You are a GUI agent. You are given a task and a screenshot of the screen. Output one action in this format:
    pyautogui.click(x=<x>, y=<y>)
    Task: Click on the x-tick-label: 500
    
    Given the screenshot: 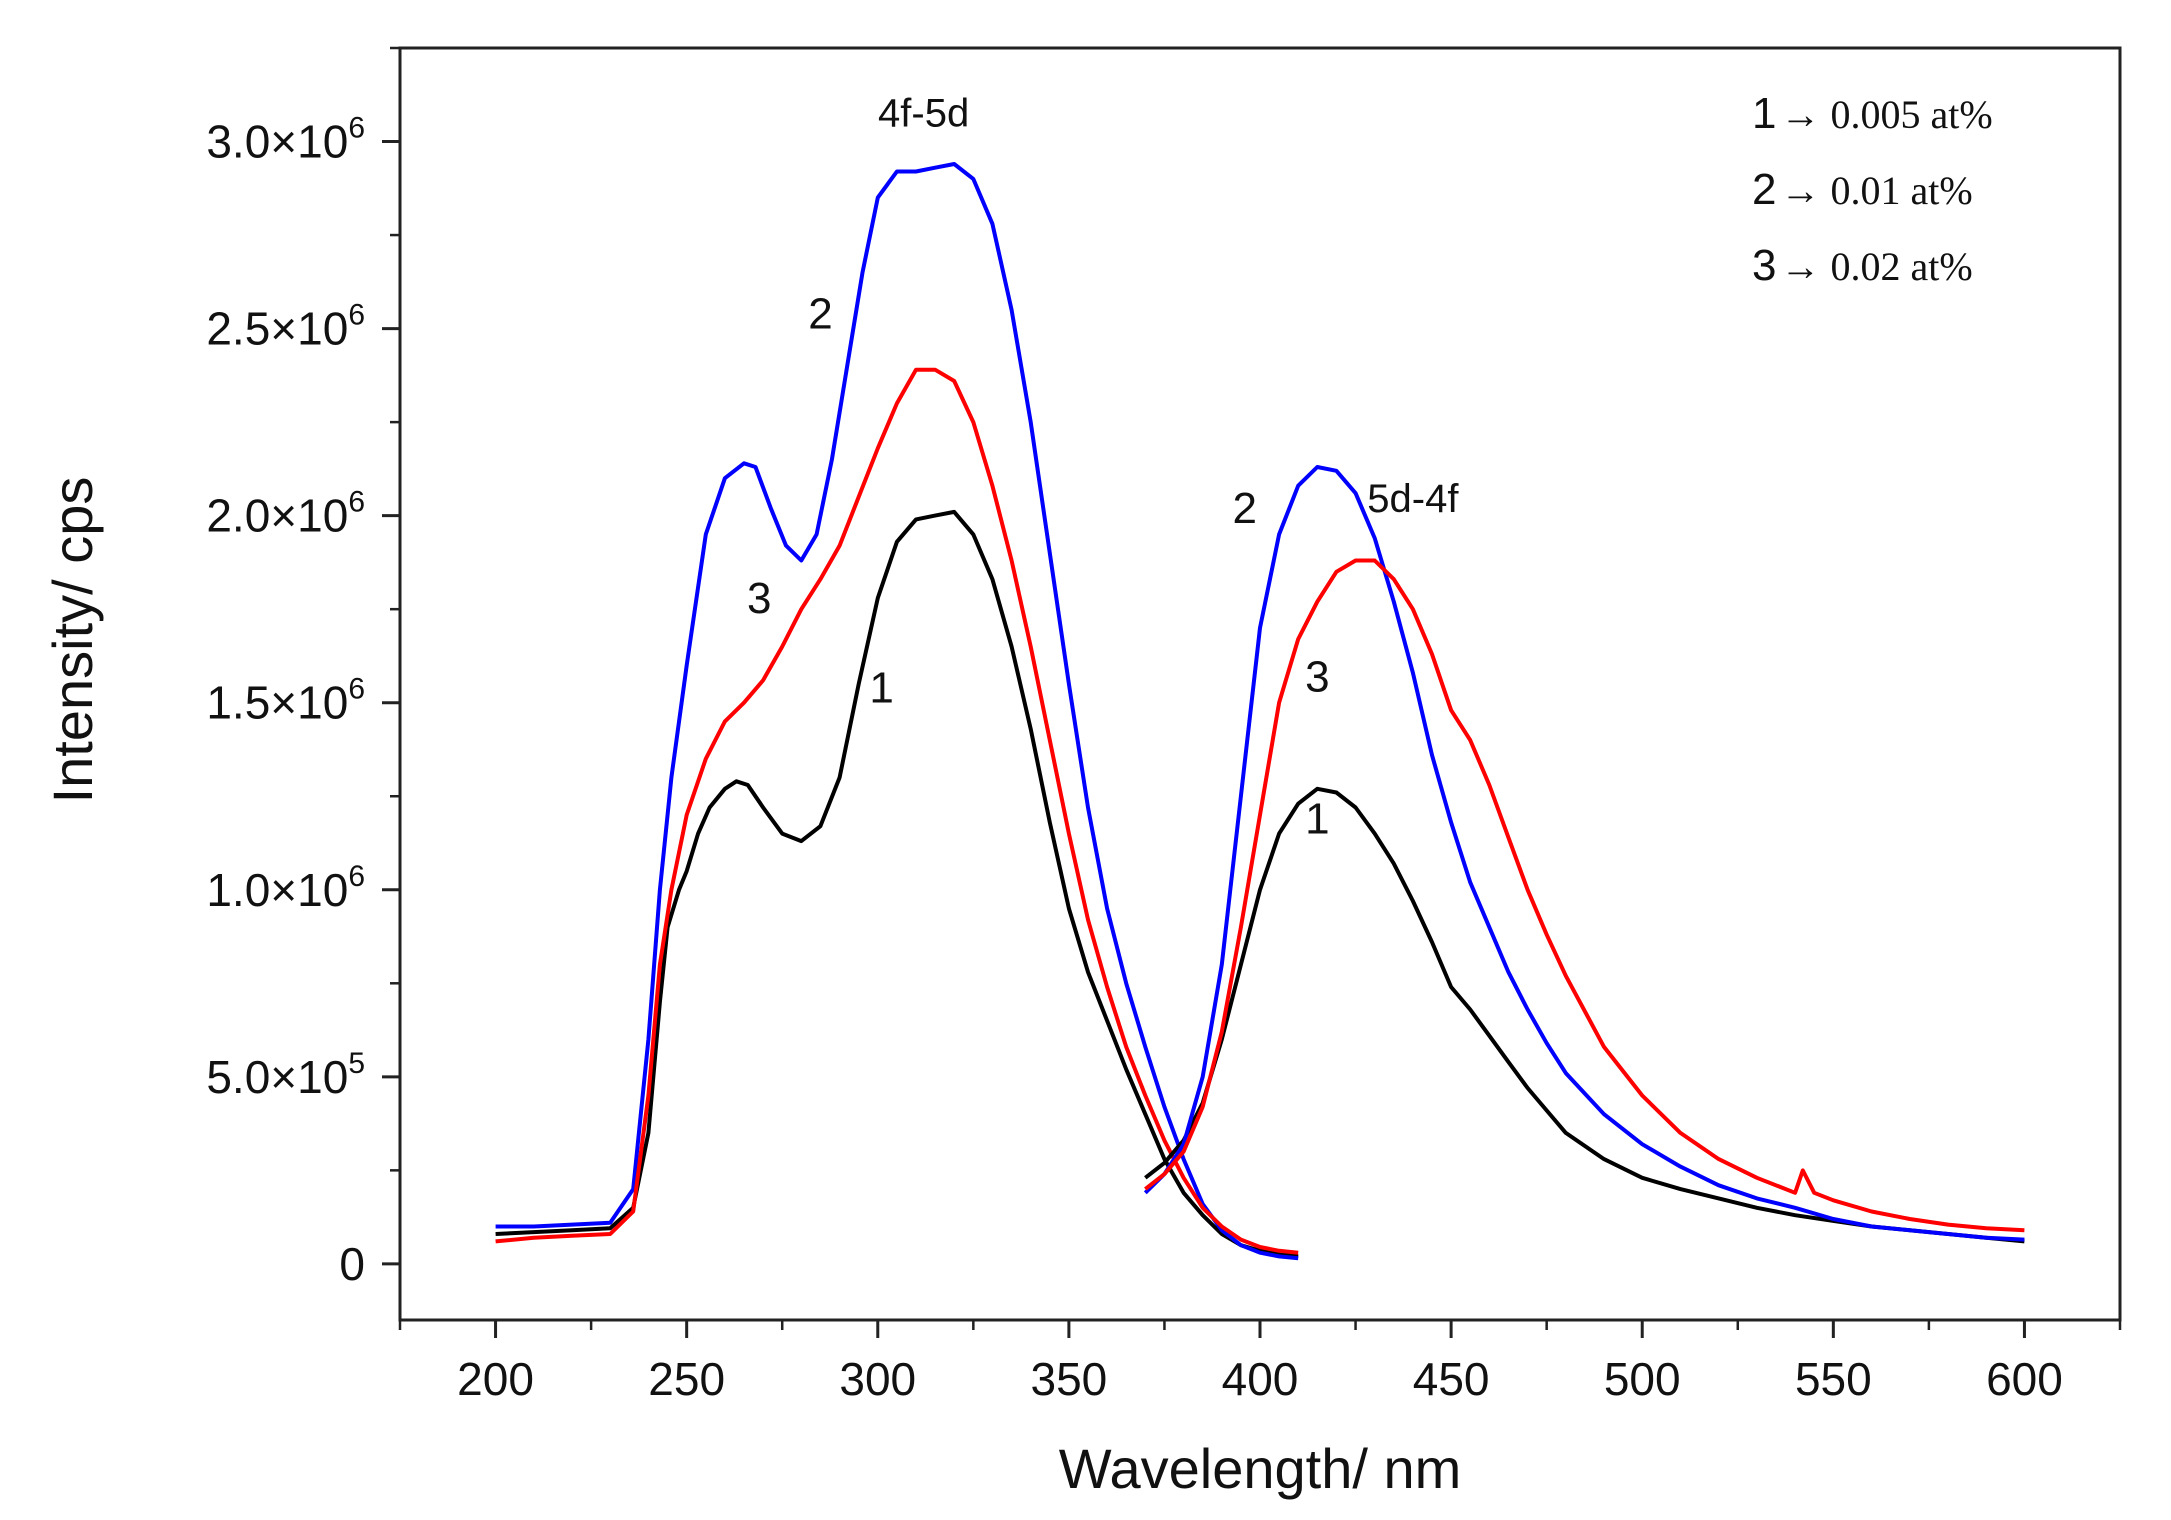 What is the action you would take?
    pyautogui.click(x=1642, y=1379)
    